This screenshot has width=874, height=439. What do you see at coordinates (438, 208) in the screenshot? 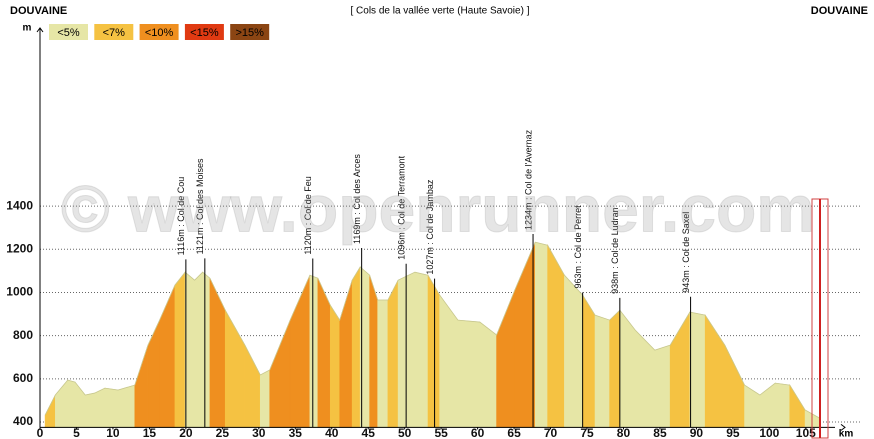
I see `watermark: © www.openrunner.com` at bounding box center [438, 208].